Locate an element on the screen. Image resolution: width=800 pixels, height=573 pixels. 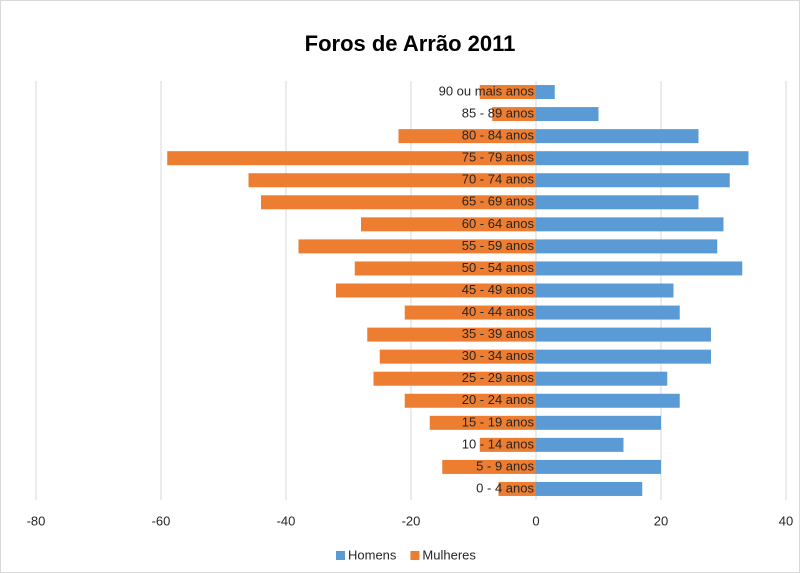
y-tick-label: 60 - 64 anos is located at coordinates (498, 223).